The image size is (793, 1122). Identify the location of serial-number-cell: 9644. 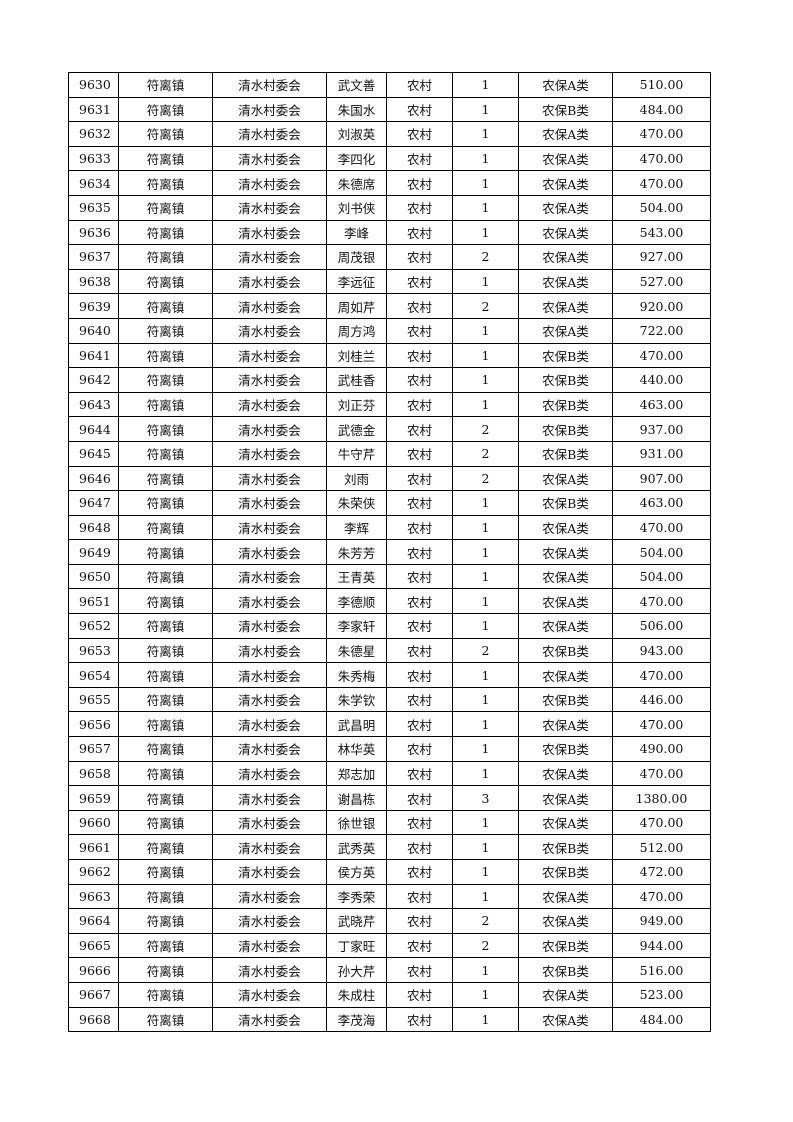
(93, 429).